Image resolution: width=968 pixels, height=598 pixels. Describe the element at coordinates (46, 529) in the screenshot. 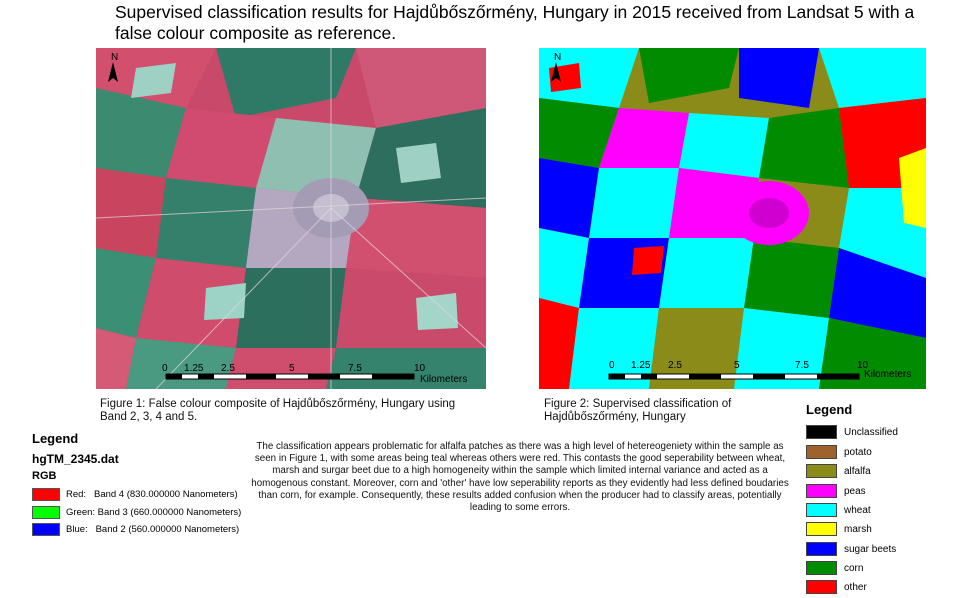

I see `blue-swatch` at that location.